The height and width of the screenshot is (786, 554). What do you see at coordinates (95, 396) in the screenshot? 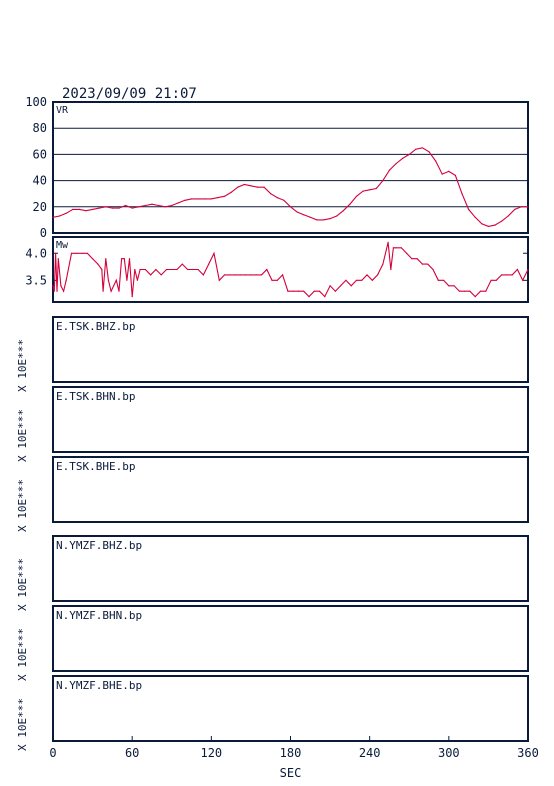
I see `trace-label: E.TSK.BHN.bp` at bounding box center [95, 396].